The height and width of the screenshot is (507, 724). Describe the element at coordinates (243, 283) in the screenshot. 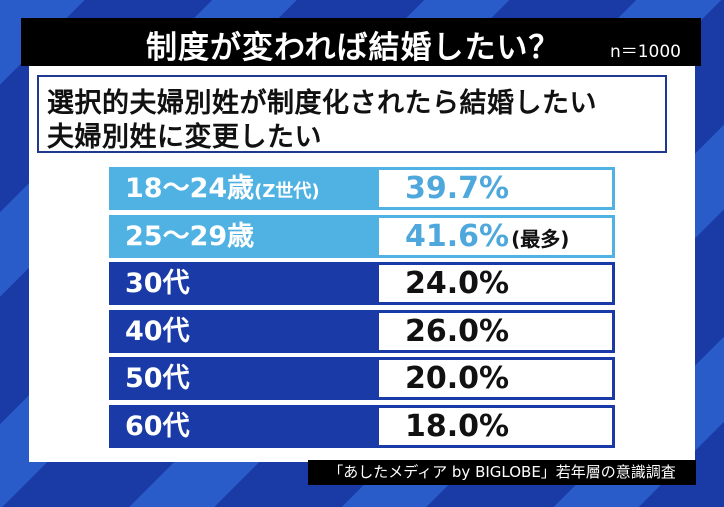

I see `age-group-label: 30代` at that location.